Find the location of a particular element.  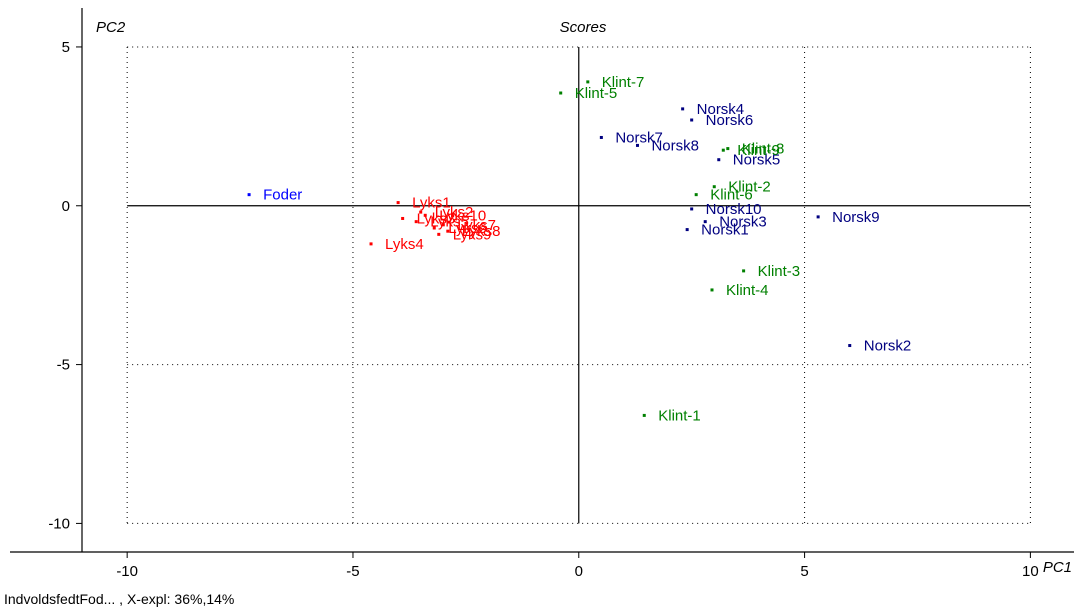

point-label-klint-2: Klint-2 is located at coordinates (749, 187).